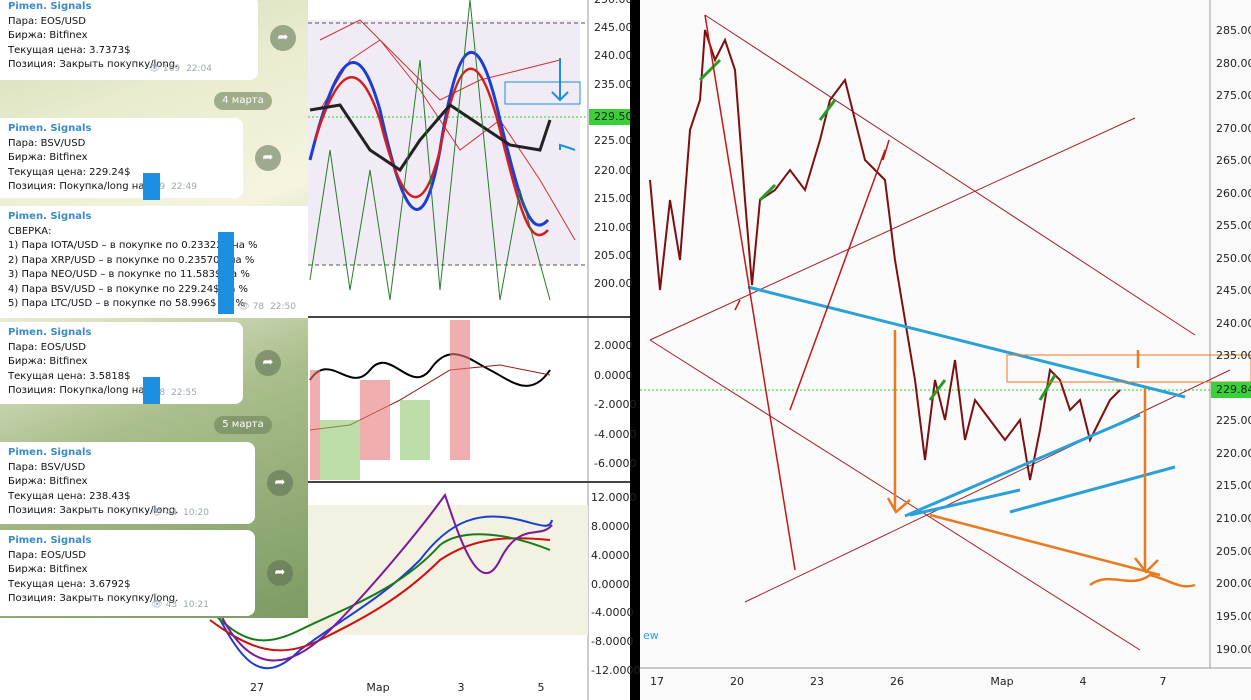 The width and height of the screenshot is (1251, 700). Describe the element at coordinates (461, 687) in the screenshot. I see `x-tick-label: 3` at that location.